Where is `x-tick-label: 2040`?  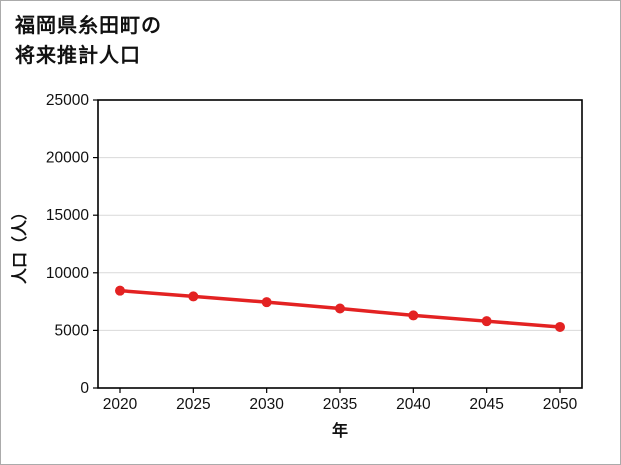
x-tick-label: 2040 is located at coordinates (413, 404).